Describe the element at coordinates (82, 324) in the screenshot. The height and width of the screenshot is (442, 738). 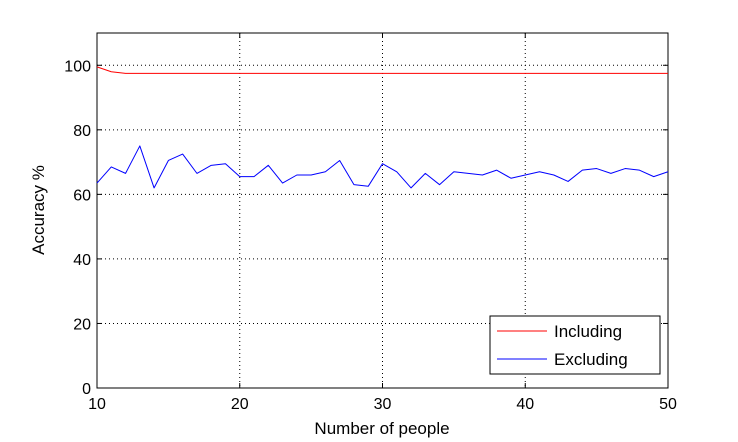
I see `y-tick-label: 20` at that location.